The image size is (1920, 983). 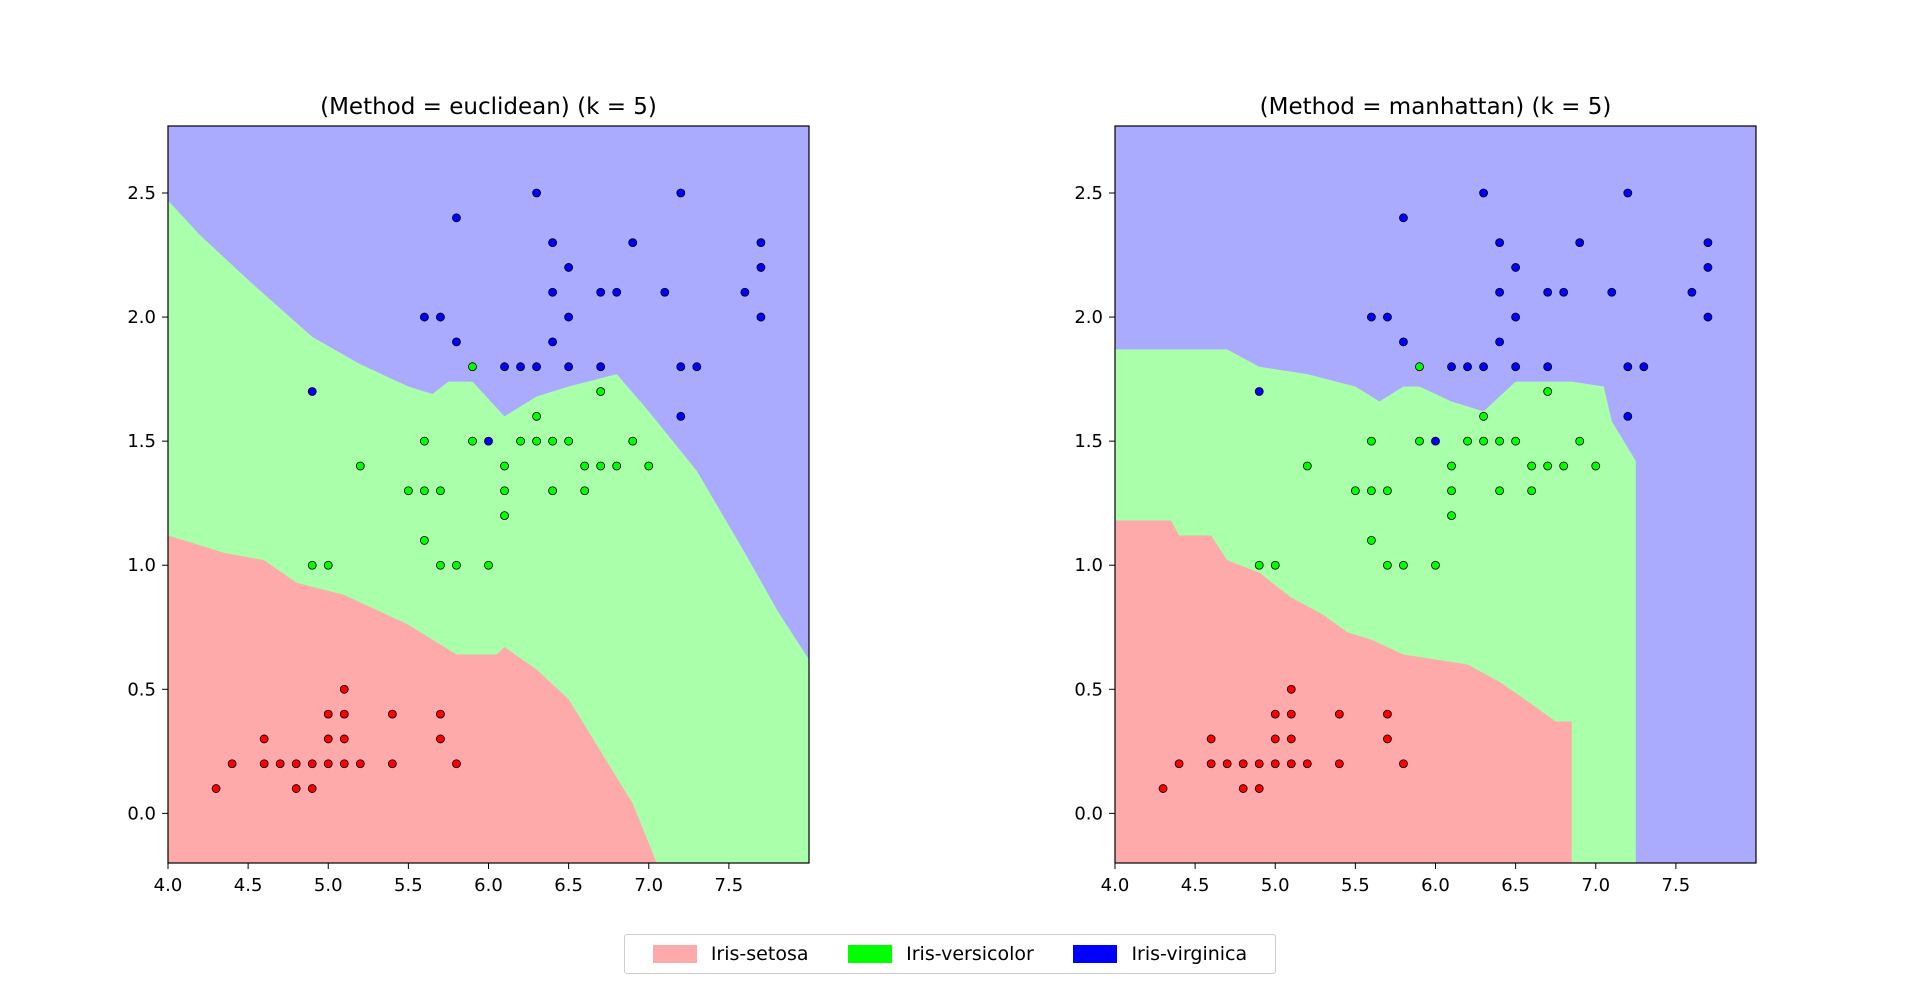 What do you see at coordinates (488, 885) in the screenshot?
I see `x-tick-label: 6.0` at bounding box center [488, 885].